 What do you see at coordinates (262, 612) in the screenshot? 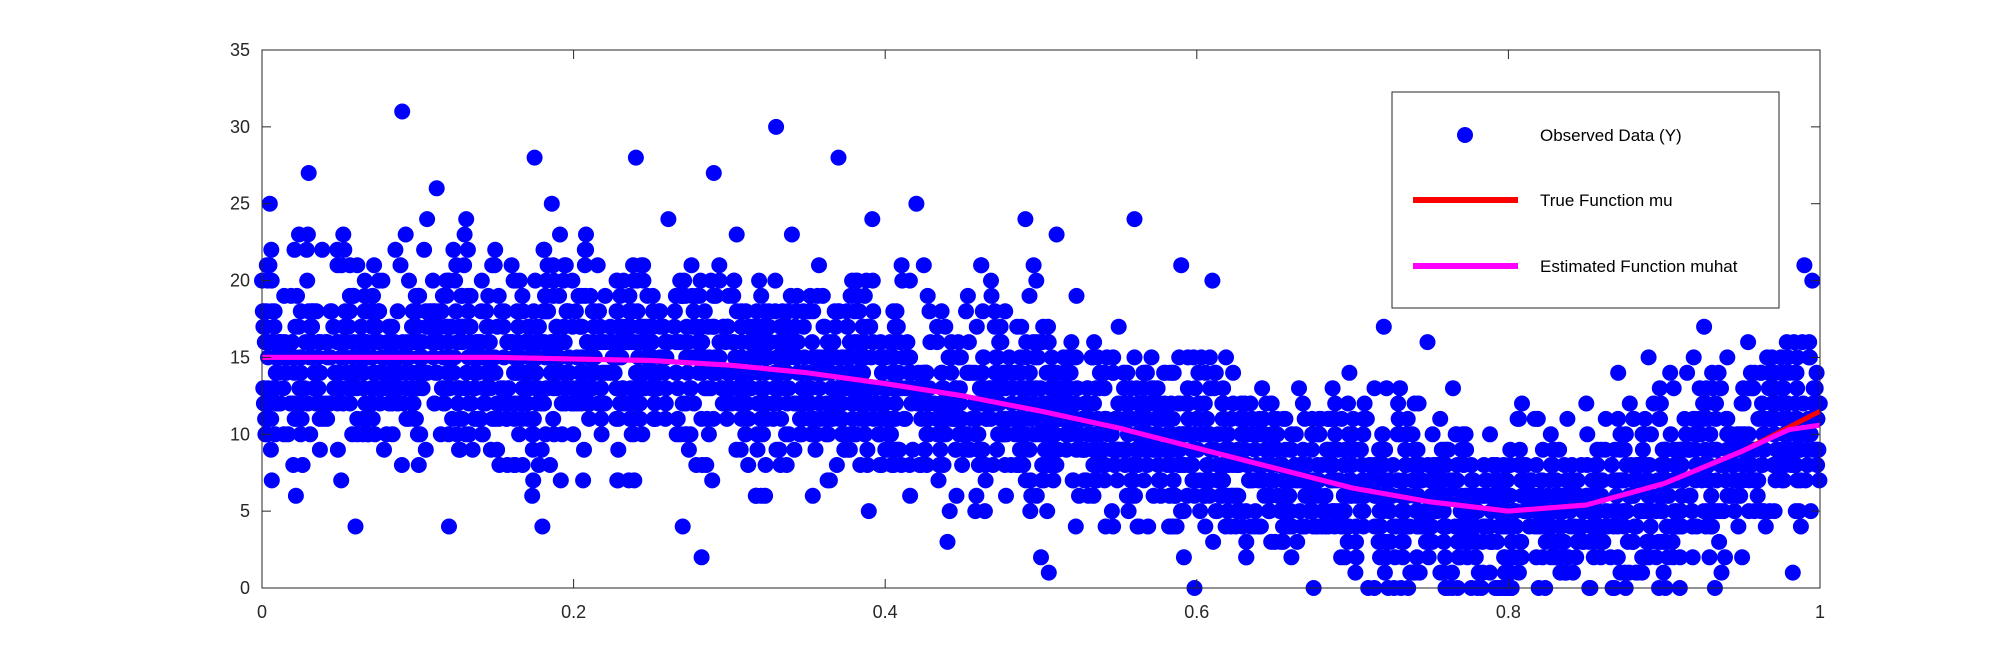
I see `x-tick-label: 0` at bounding box center [262, 612].